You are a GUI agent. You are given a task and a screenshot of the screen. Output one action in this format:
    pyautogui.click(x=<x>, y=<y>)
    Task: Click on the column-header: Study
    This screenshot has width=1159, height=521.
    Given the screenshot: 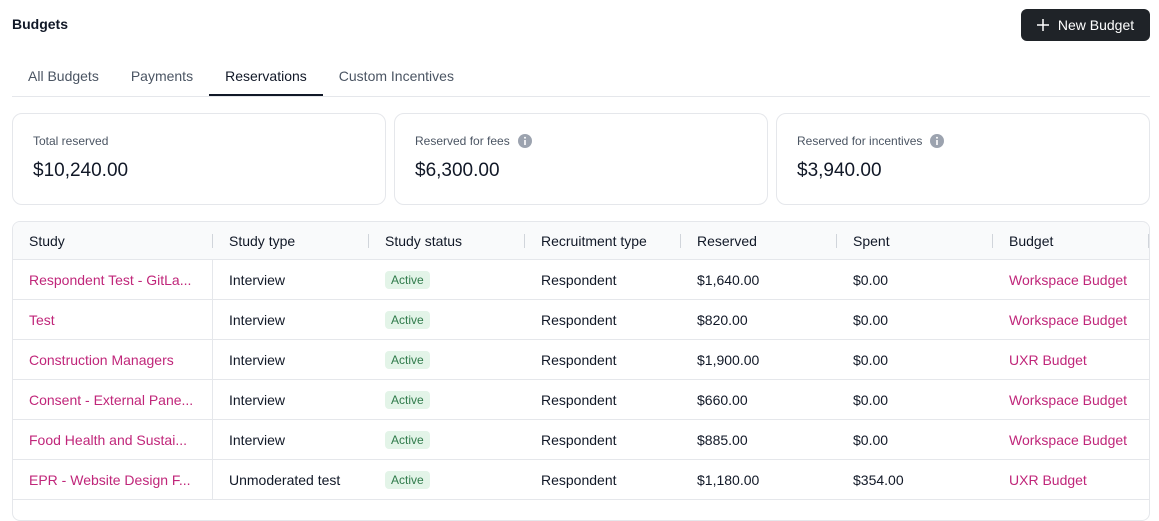 What is the action you would take?
    pyautogui.click(x=47, y=240)
    